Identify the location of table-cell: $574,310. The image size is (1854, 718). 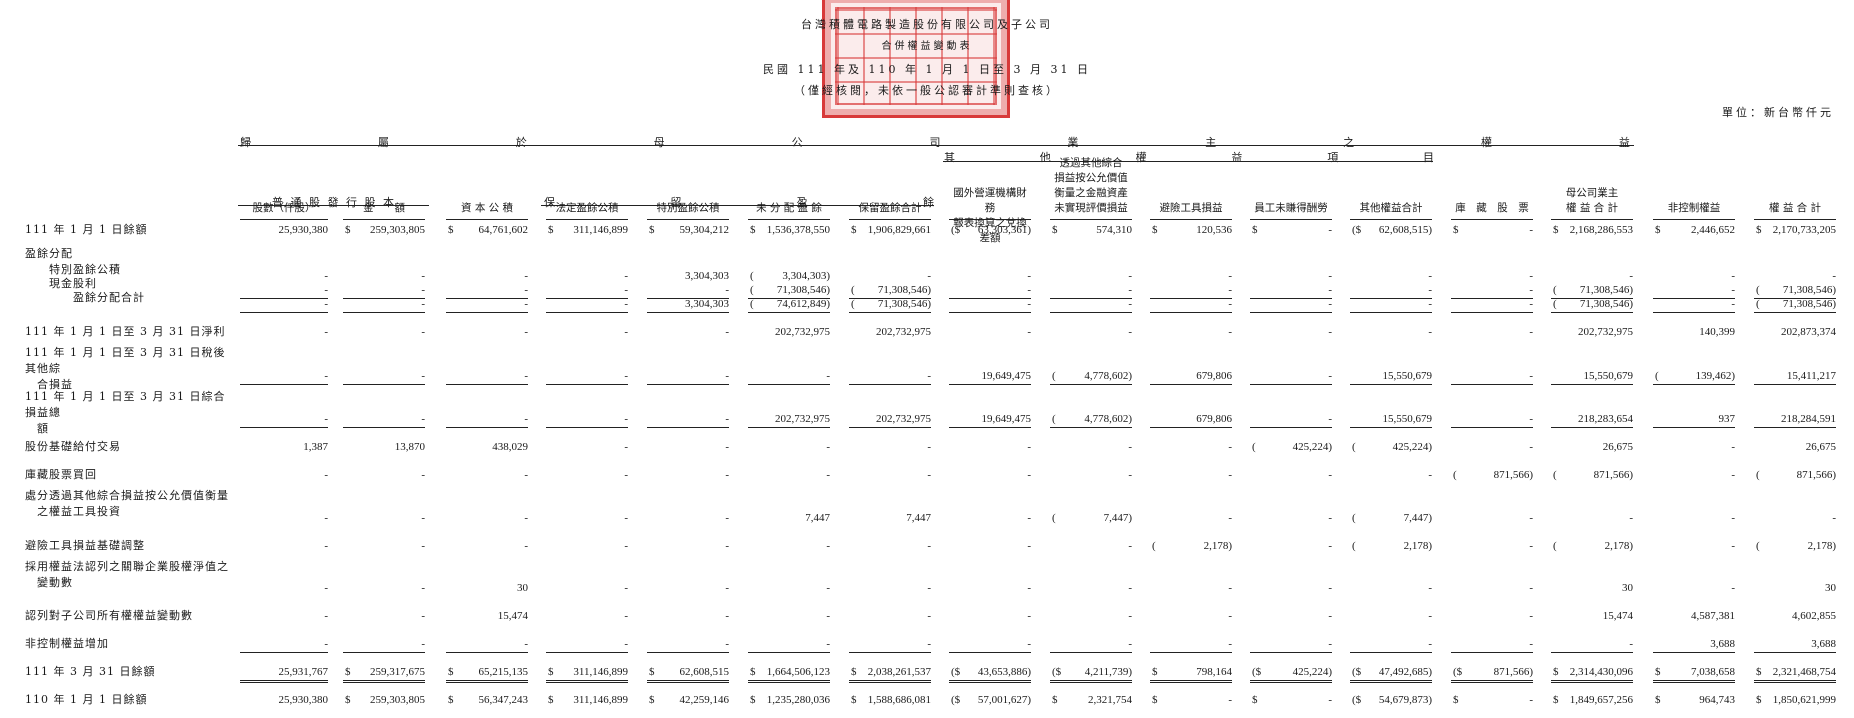
(1091, 230).